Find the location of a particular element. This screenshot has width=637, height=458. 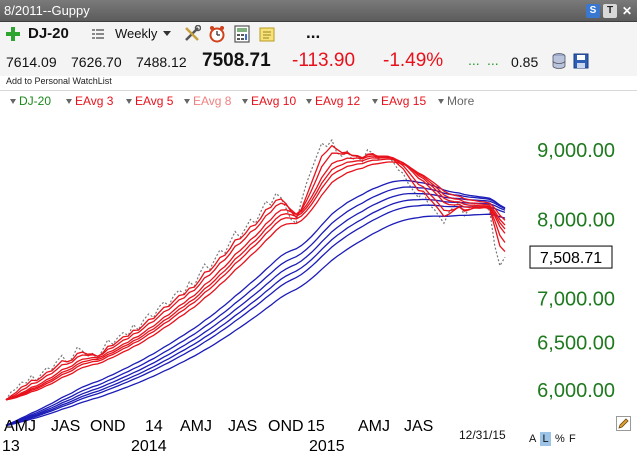

price-change-percent: -1.49% is located at coordinates (413, 60).